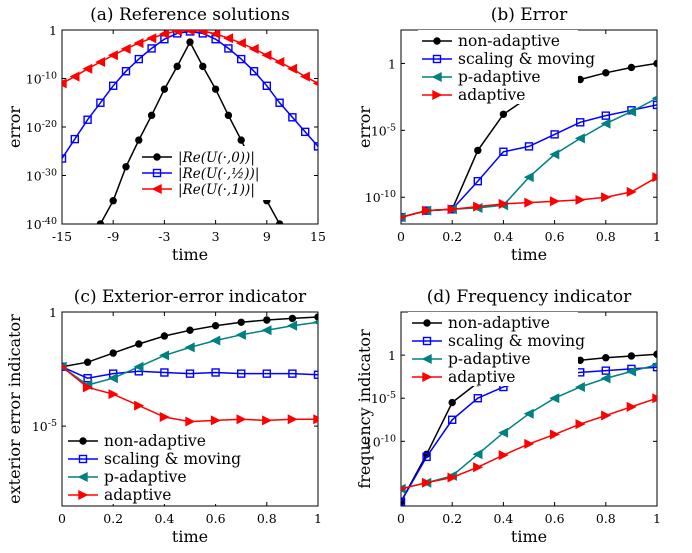 This screenshot has height=553, width=692. Describe the element at coordinates (190, 297) in the screenshot. I see `chart-title: (c) Exterior-error indicator` at that location.